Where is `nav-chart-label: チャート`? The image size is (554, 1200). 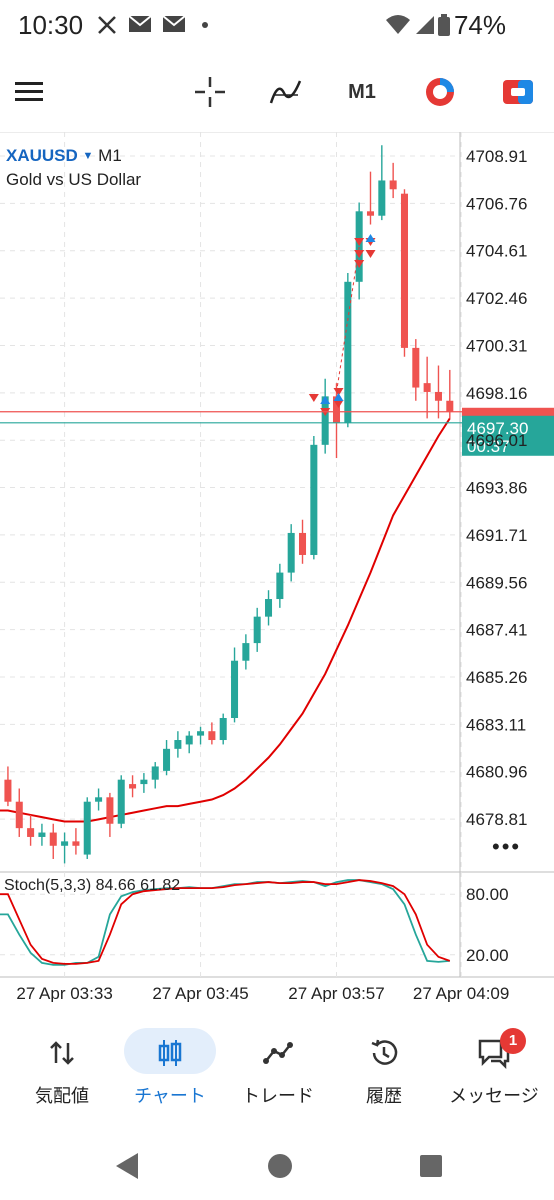 nav-chart-label: チャート is located at coordinates (170, 1096).